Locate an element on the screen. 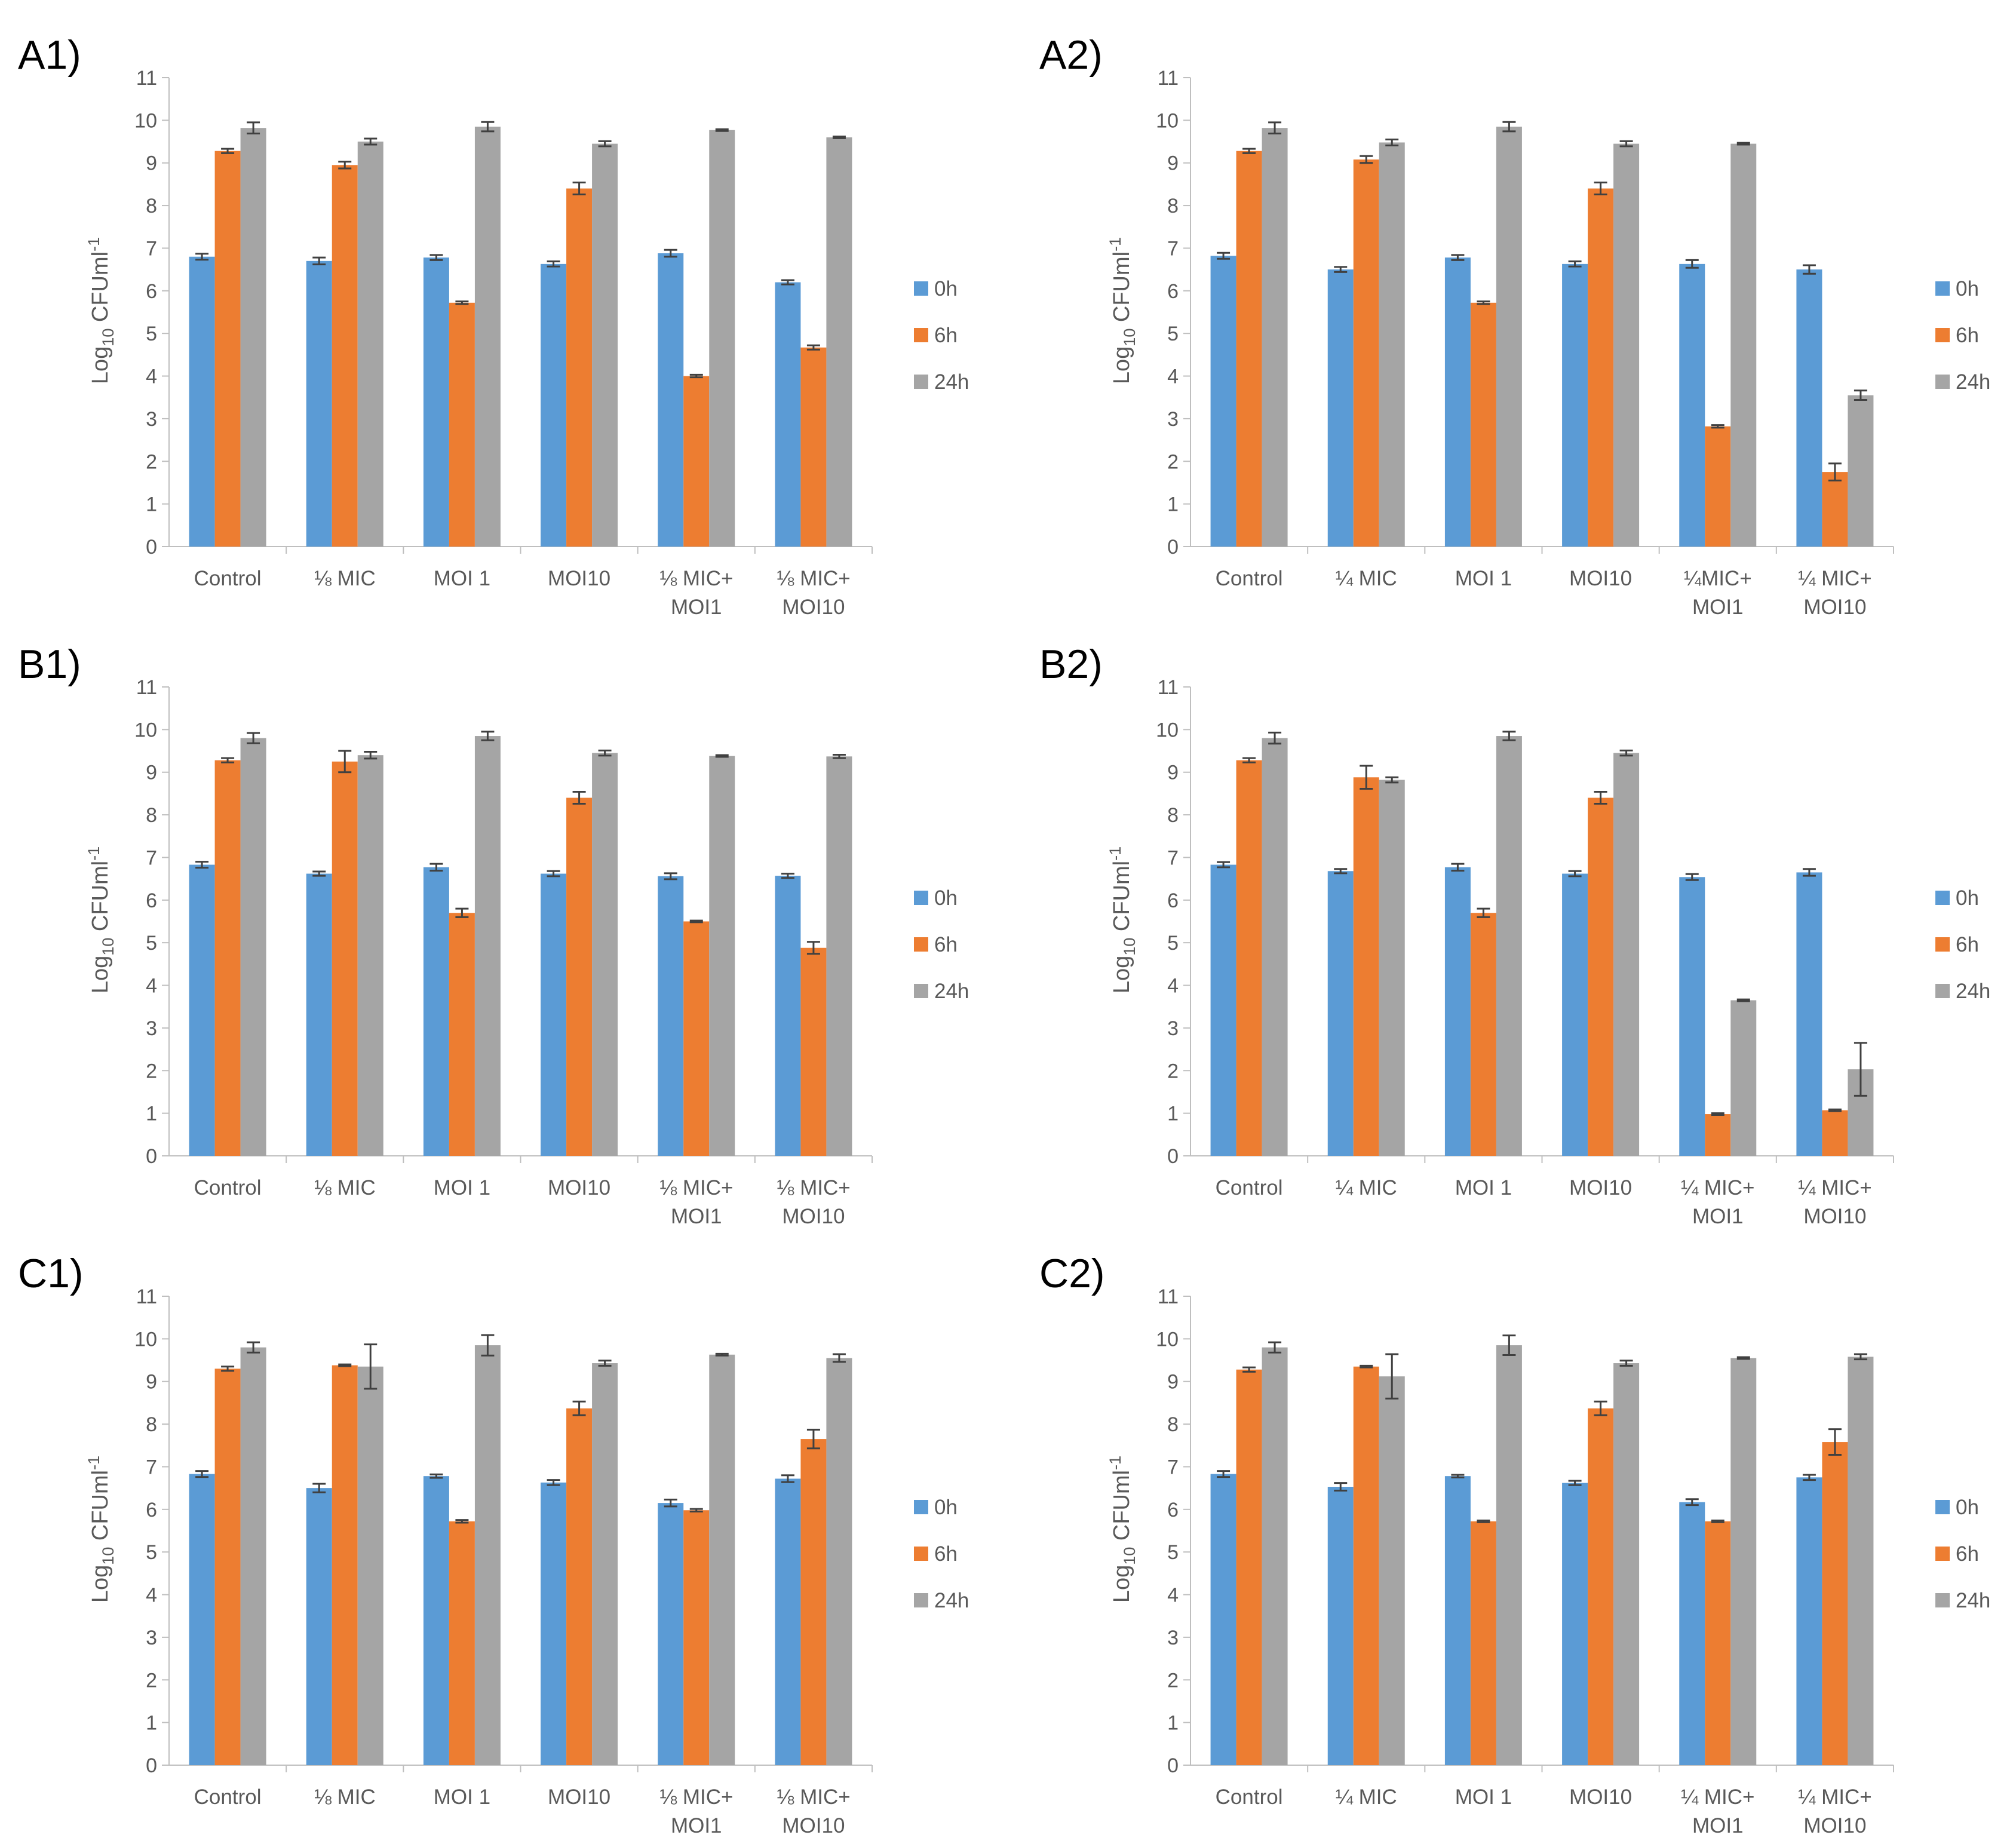 This screenshot has height=1844, width=2016. x-category-label: MOI1 is located at coordinates (697, 1825).